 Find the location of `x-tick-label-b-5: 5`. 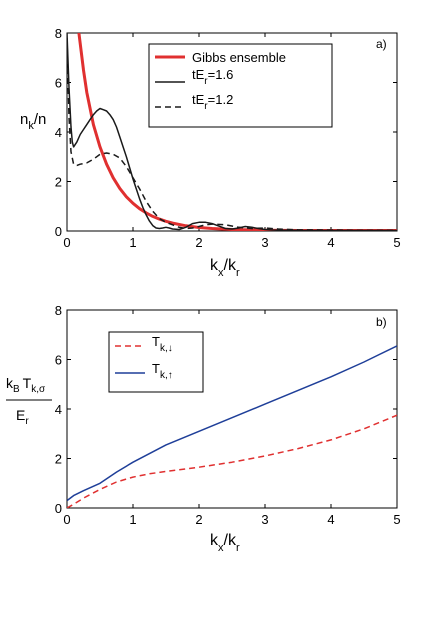

x-tick-label-b-5: 5 is located at coordinates (396, 519).